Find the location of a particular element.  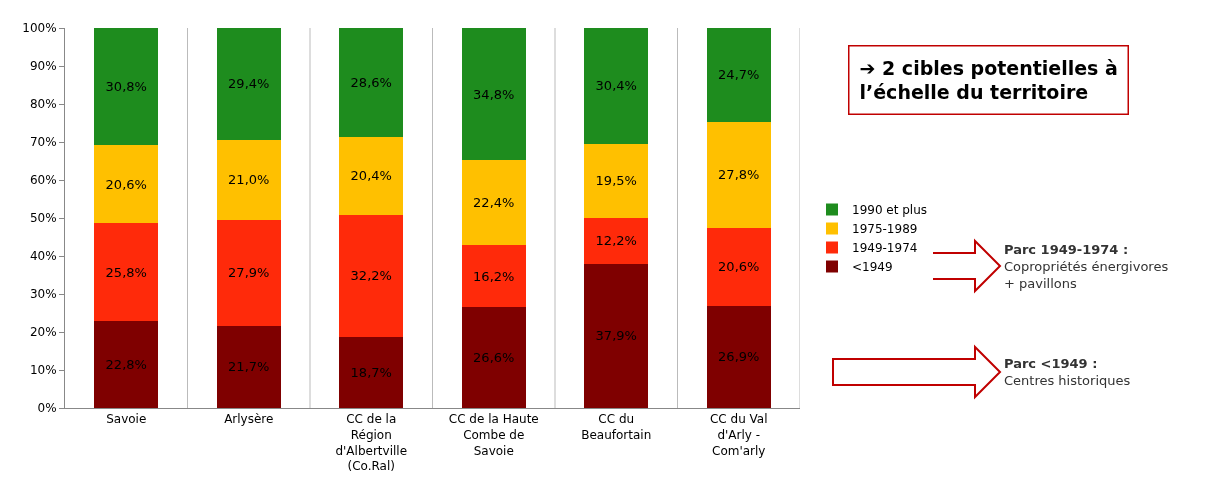

x-tick-label: Arlysère is located at coordinates (249, 419).